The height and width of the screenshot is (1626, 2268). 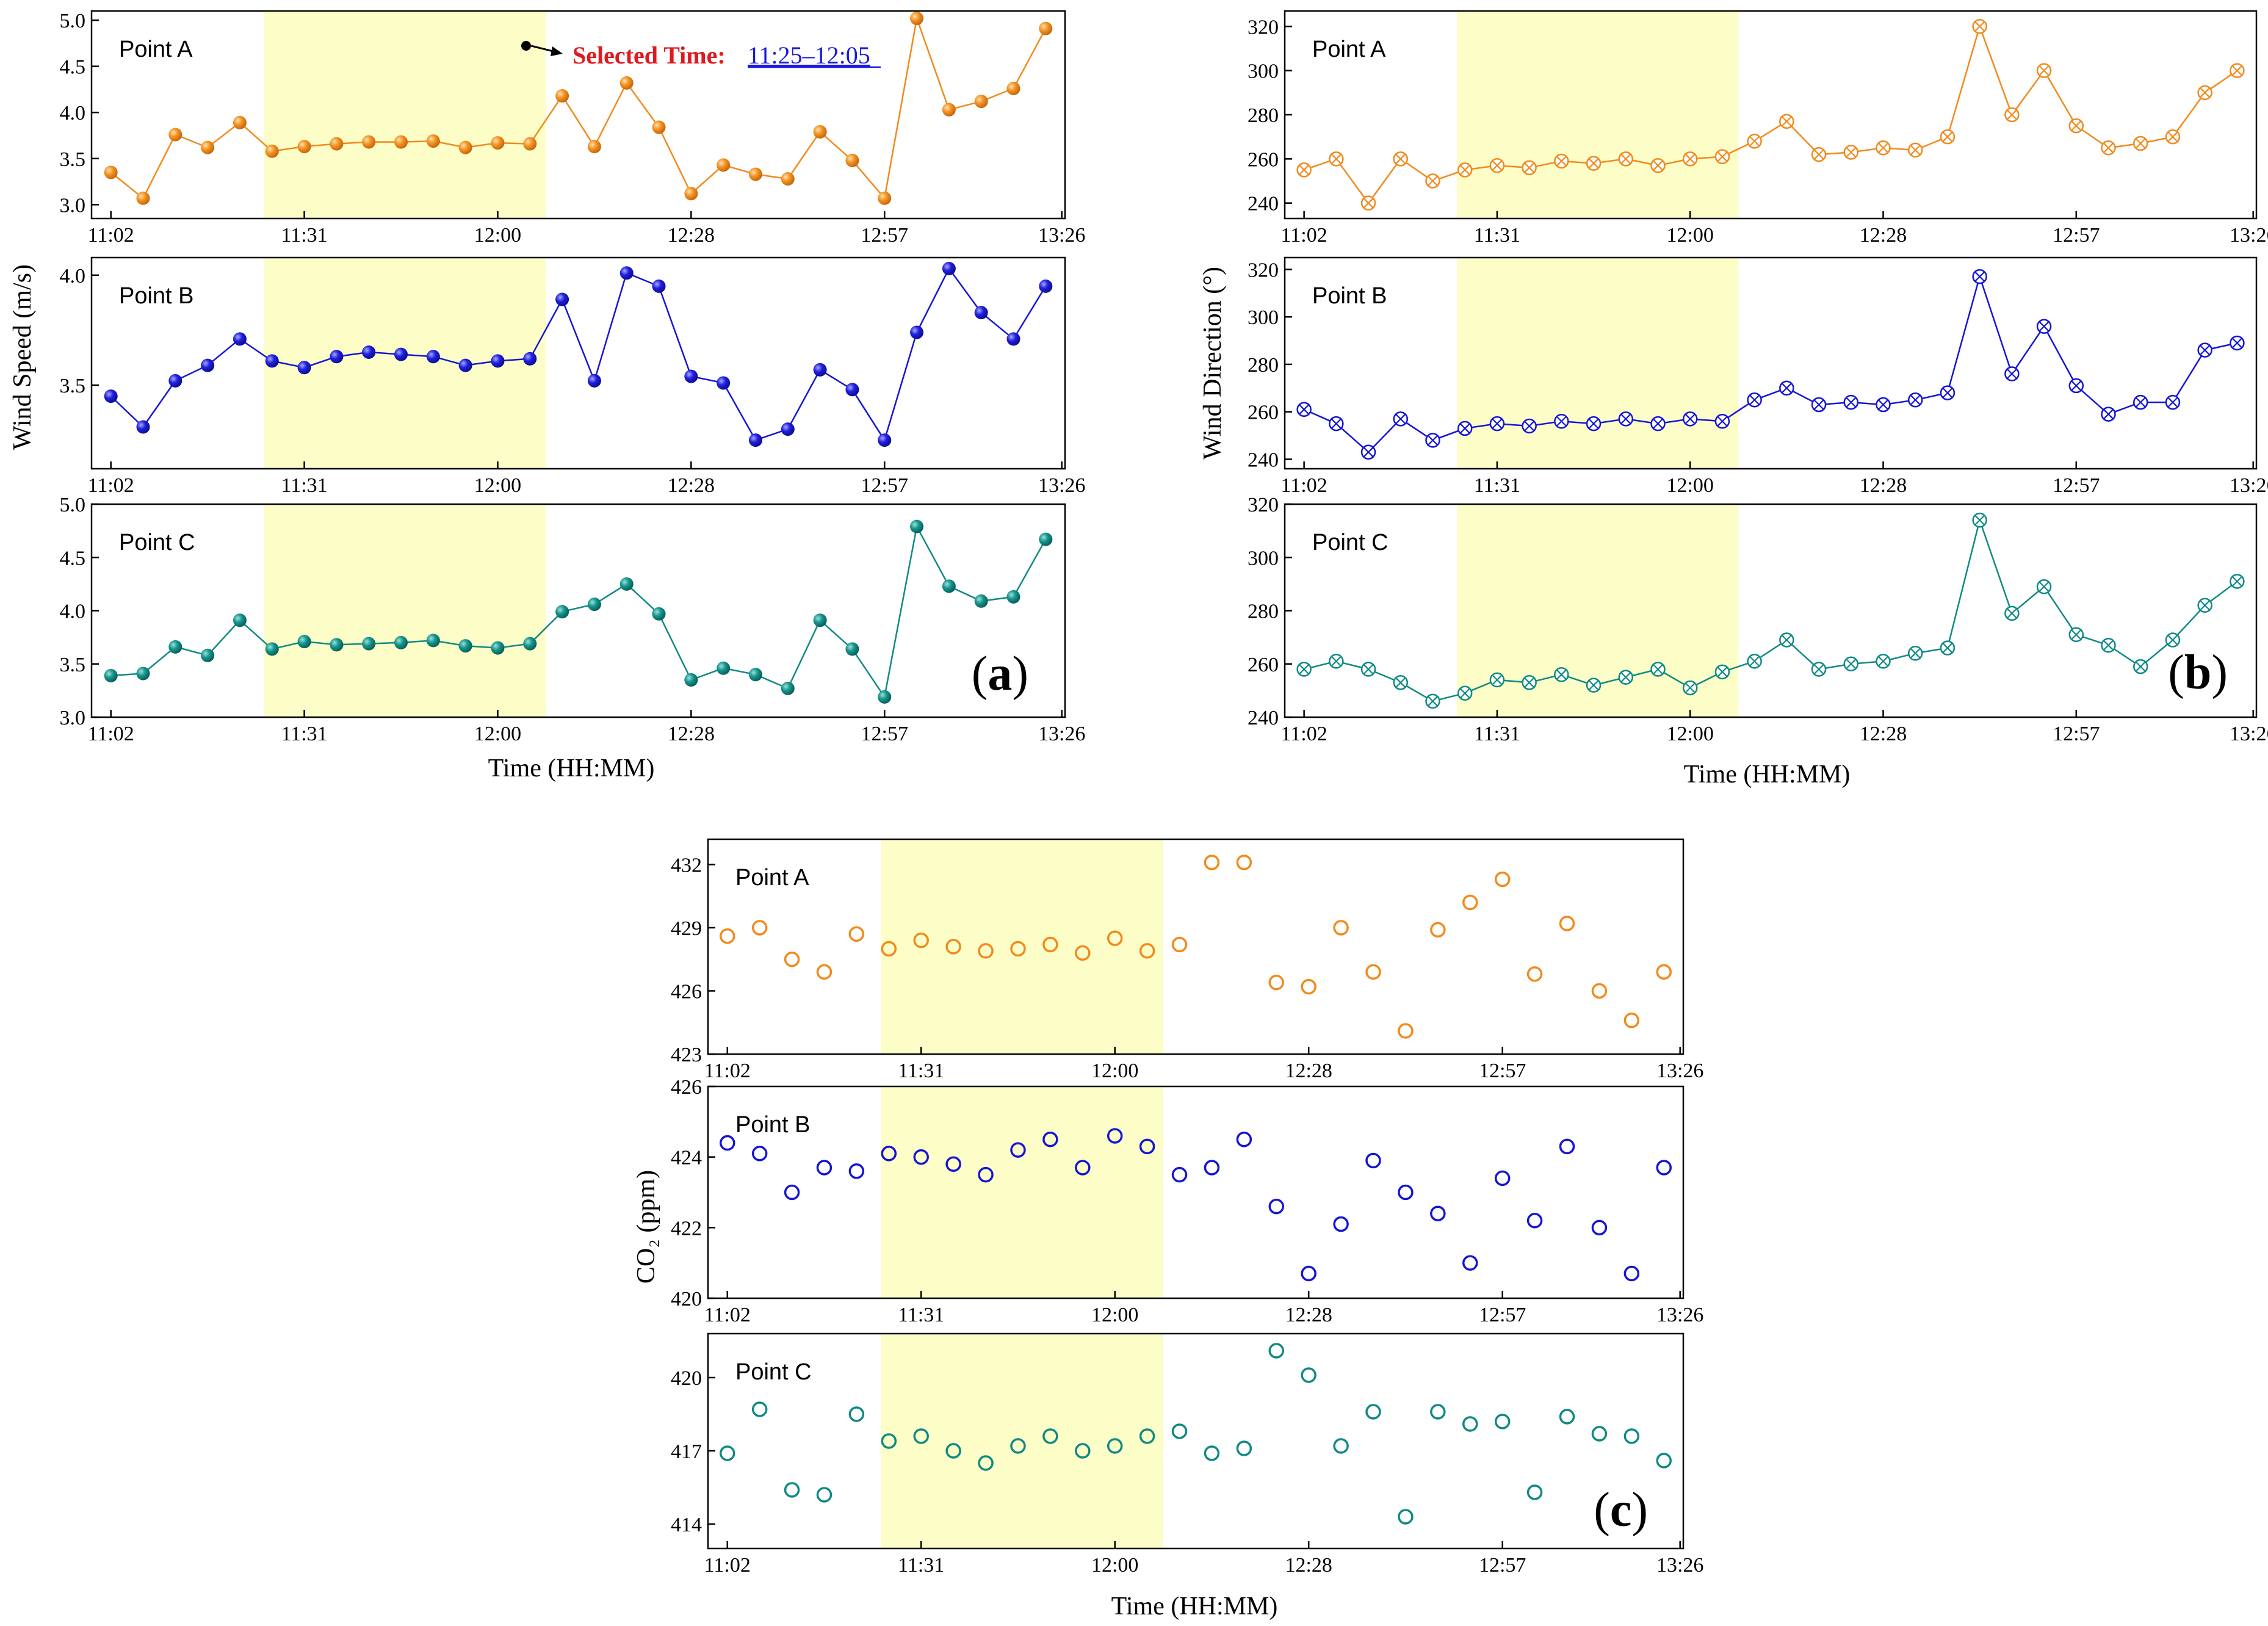 What do you see at coordinates (1679, 1315) in the screenshot?
I see `x-tick-label: 13:26` at bounding box center [1679, 1315].